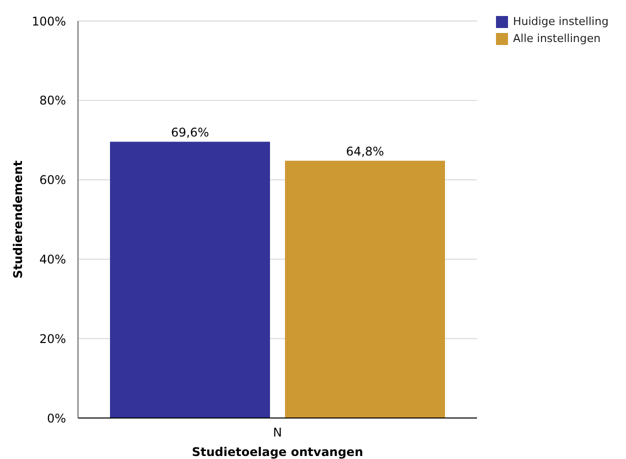 Image resolution: width=626 pixels, height=459 pixels. Describe the element at coordinates (49, 21) in the screenshot. I see `y-tick-label: 100%` at that location.